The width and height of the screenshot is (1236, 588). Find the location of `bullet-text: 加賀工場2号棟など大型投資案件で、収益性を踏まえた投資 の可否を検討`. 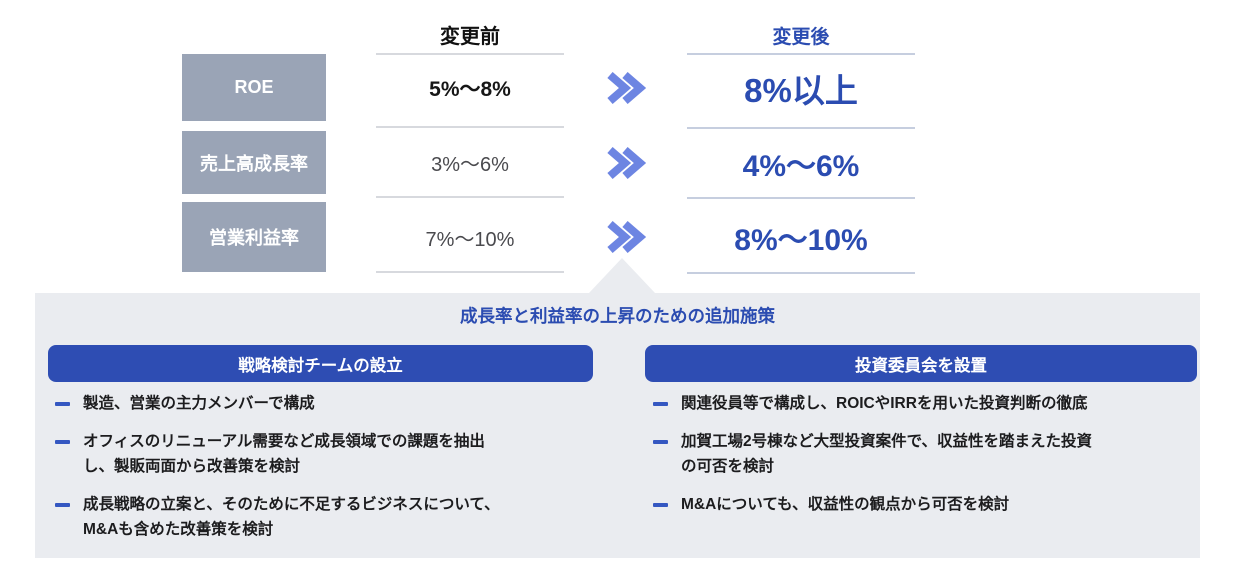

bullet-text: 加賀工場2号棟など大型投資案件で、収益性を踏まえた投資 の可否を検討 is located at coordinates (887, 454).